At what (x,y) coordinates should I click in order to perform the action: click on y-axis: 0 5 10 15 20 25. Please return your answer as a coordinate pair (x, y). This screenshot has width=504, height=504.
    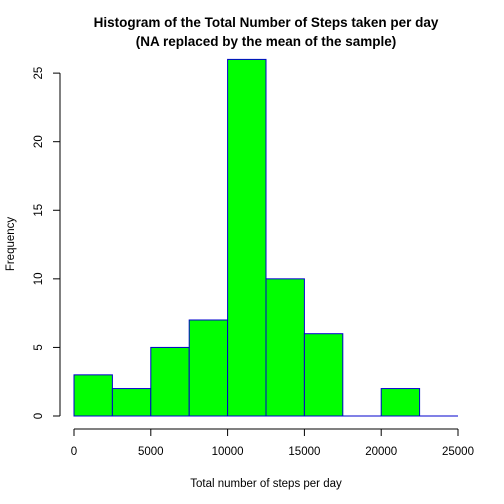
    Looking at the image, I should click on (47, 243).